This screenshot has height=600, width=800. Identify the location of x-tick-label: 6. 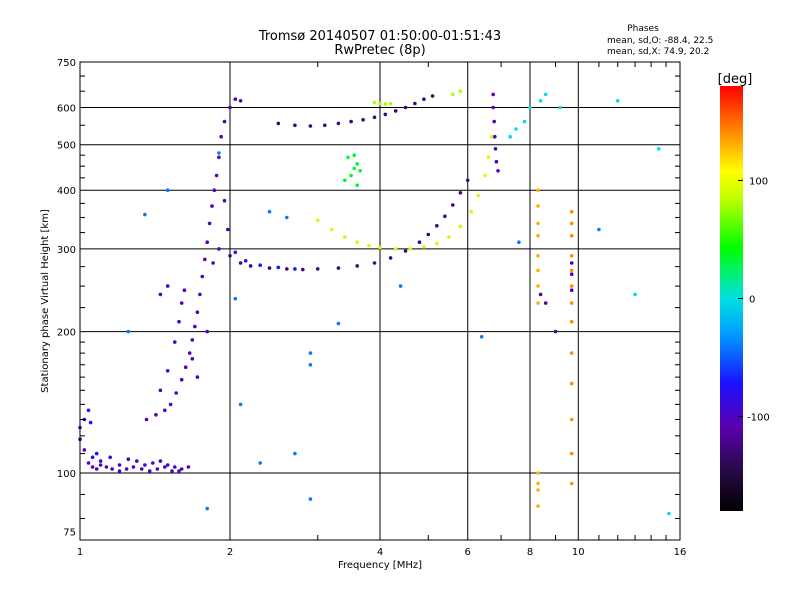
(468, 552).